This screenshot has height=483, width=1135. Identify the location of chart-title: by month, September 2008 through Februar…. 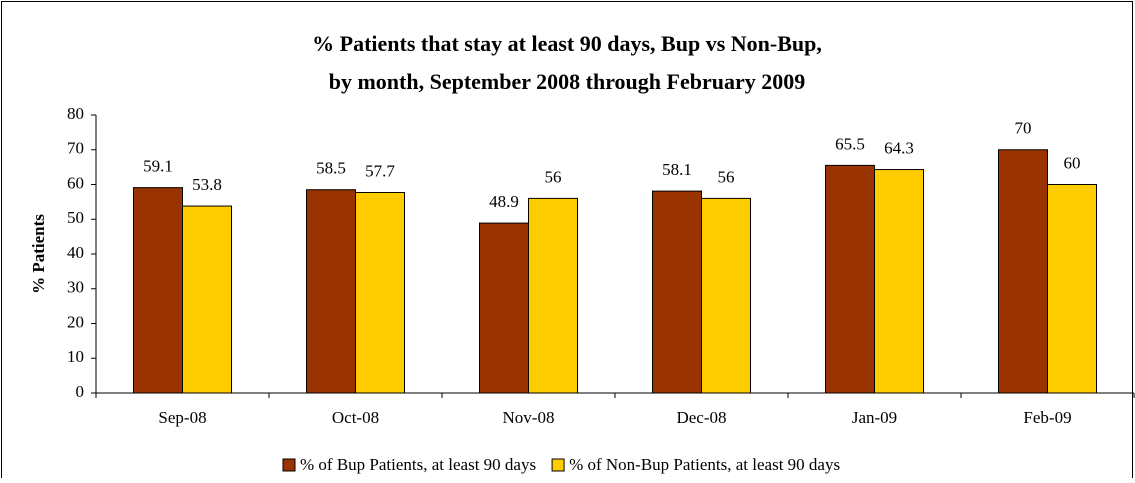
(567, 81).